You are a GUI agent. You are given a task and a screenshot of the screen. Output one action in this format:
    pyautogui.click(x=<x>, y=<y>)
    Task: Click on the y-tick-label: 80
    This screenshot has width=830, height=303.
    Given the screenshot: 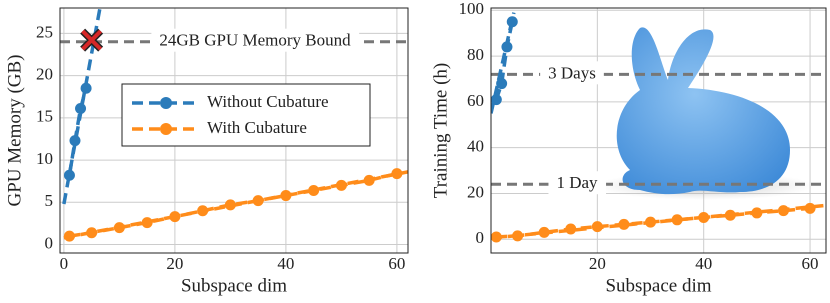 What is the action you would take?
    pyautogui.click(x=475, y=54)
    